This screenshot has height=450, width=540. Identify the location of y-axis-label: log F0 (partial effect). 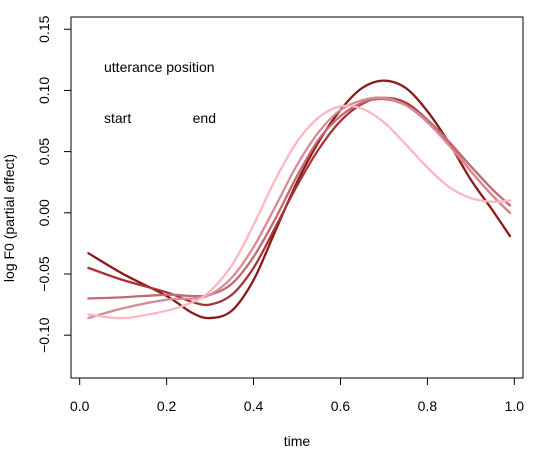
(9, 218).